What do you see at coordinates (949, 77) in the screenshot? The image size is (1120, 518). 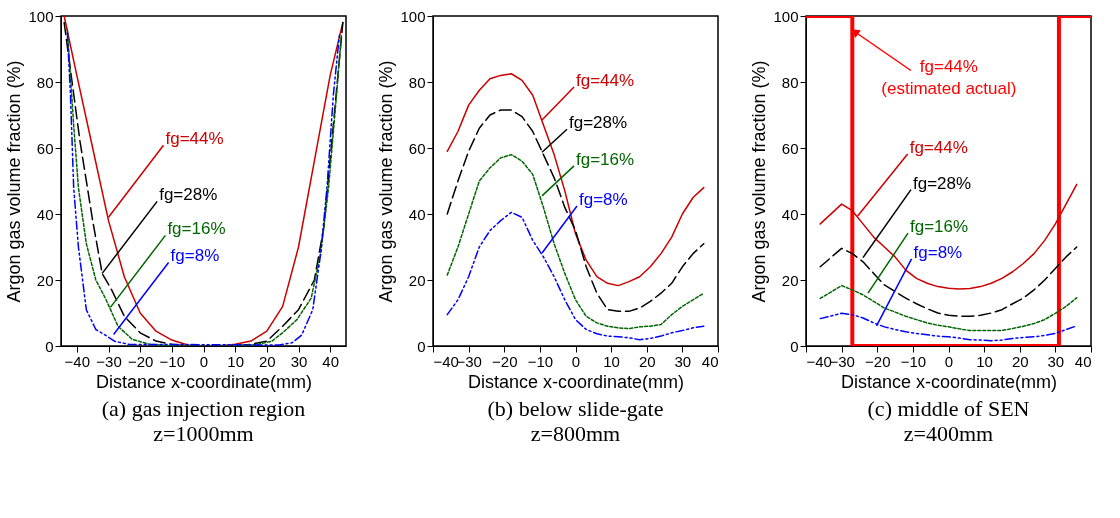 I see `annotation: fg=44% (estimated actual)` at bounding box center [949, 77].